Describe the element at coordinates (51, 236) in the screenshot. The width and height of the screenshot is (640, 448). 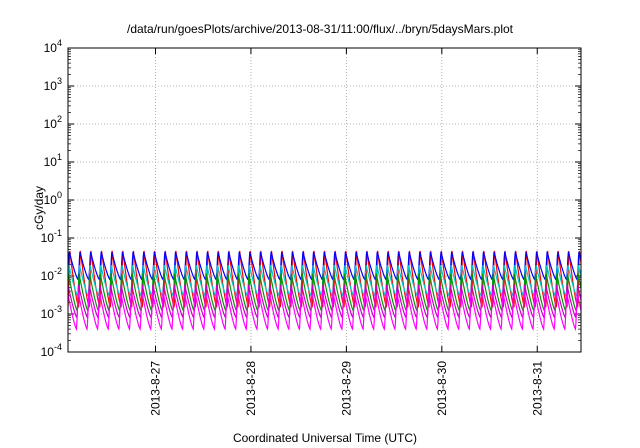
I see `y-tick-label: 10⁻¹` at that location.